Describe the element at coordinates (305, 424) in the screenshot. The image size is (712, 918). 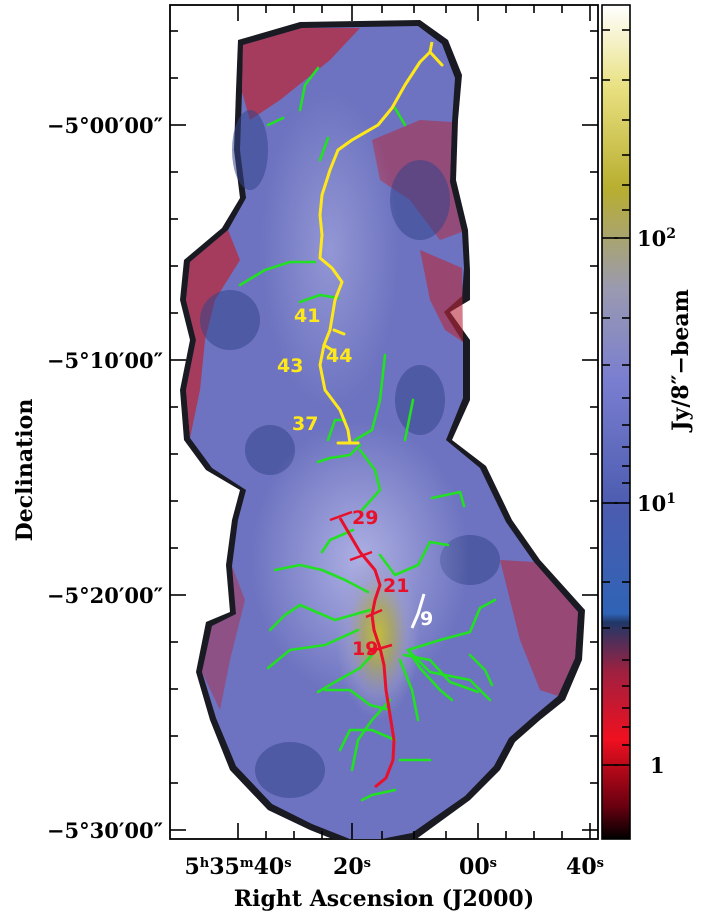
I see `filament-label-37: 37` at that location.